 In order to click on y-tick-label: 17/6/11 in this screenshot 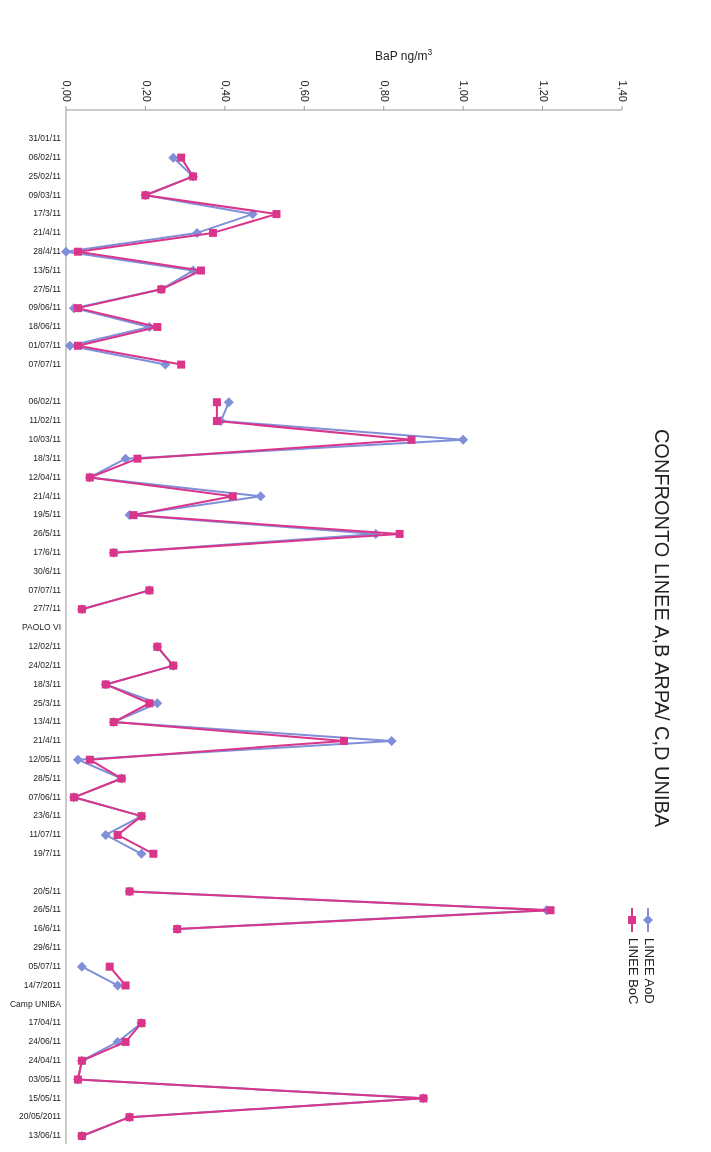, I will do `click(47, 551)`.